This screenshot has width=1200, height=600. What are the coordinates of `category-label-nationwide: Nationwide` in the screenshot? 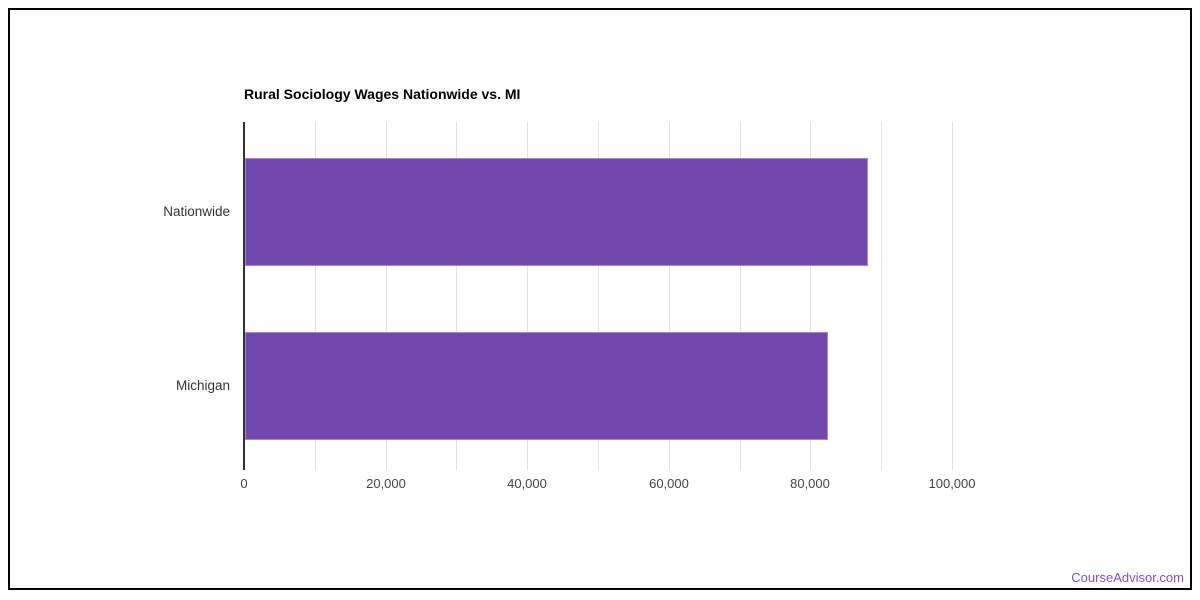 It's located at (196, 211).